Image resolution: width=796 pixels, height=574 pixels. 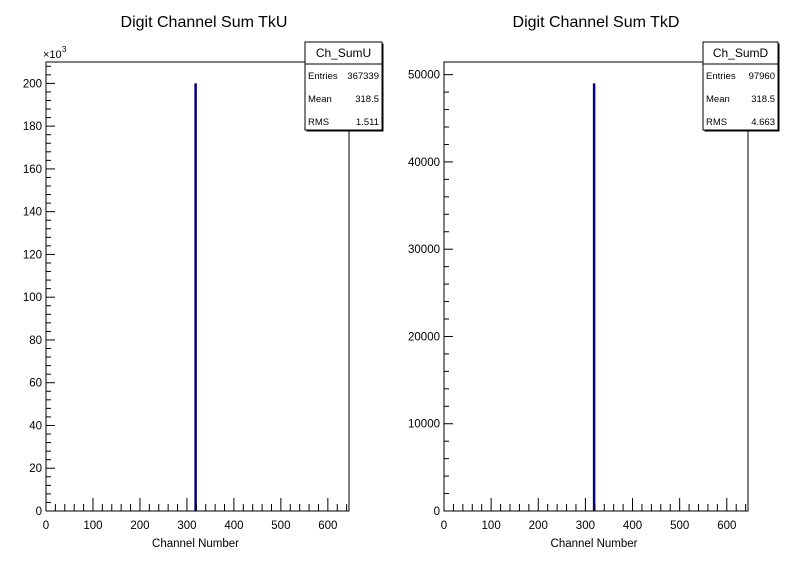 I want to click on y-tick-label: 20000, so click(x=424, y=337).